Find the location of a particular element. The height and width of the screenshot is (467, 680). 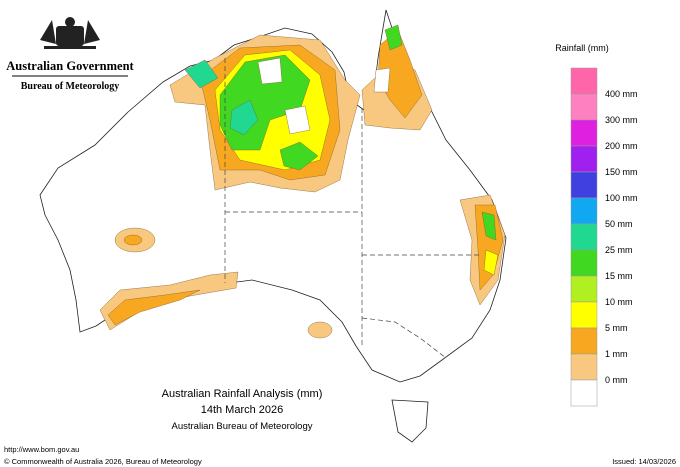

footer-issued: Issued: 14/03/2026 is located at coordinates (644, 461).